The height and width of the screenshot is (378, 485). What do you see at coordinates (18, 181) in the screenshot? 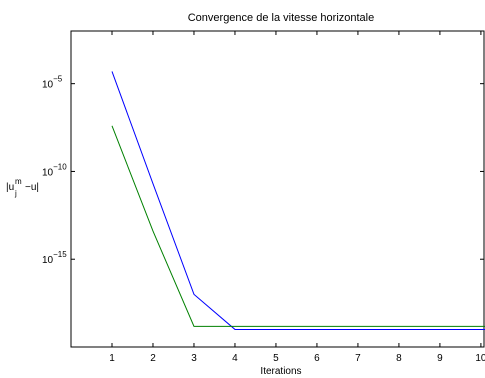
I see `y-label-superscript: m` at bounding box center [18, 181].